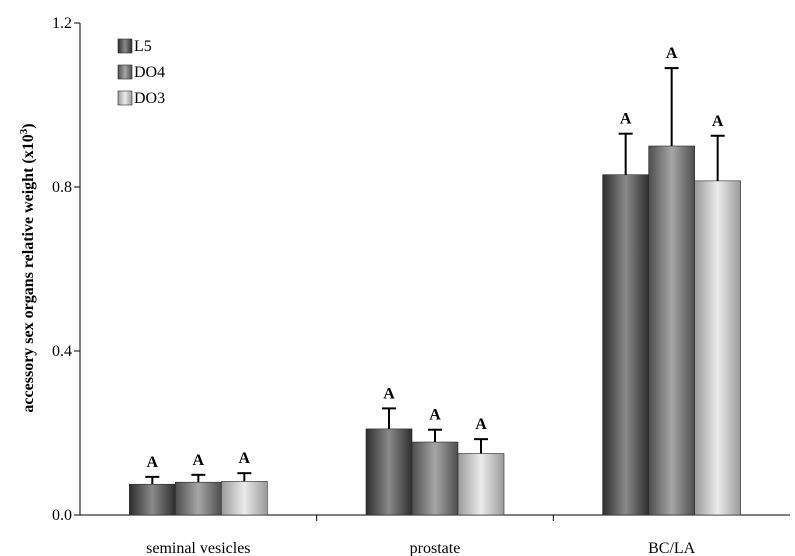 The width and height of the screenshot is (795, 556). I want to click on category-label: prostate, so click(435, 548).